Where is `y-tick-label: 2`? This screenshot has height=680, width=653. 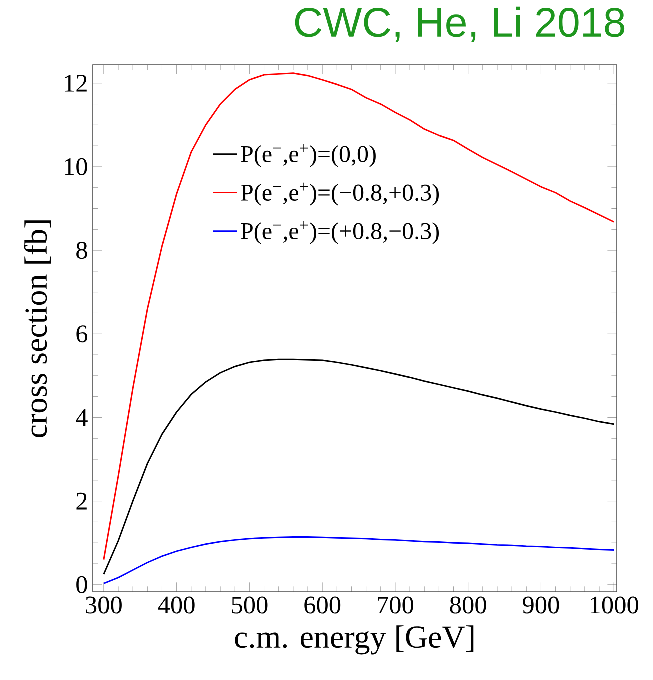 y-tick-label: 2 is located at coordinates (81, 501).